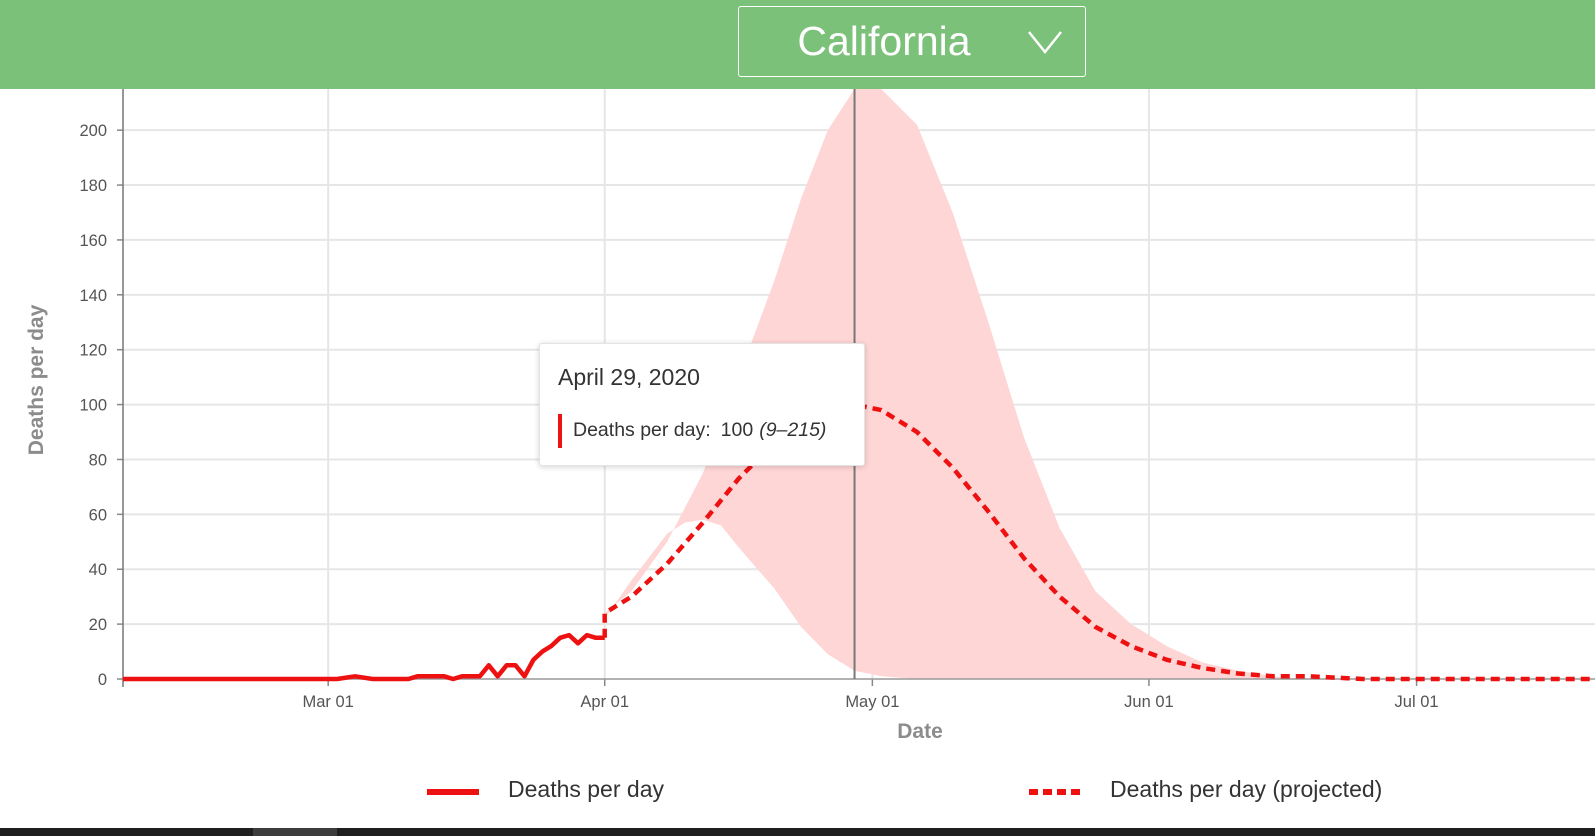 The height and width of the screenshot is (836, 1595). Describe the element at coordinates (920, 731) in the screenshot. I see `x-axis-title: Date` at that location.